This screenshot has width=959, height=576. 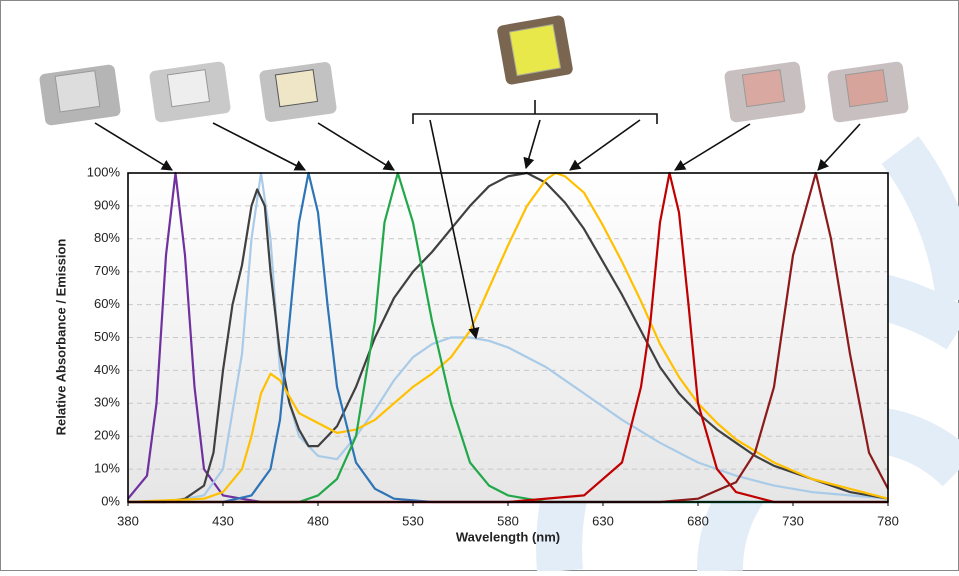 I want to click on y-axis-title: Relative Absorbance / Emission, so click(x=60, y=337).